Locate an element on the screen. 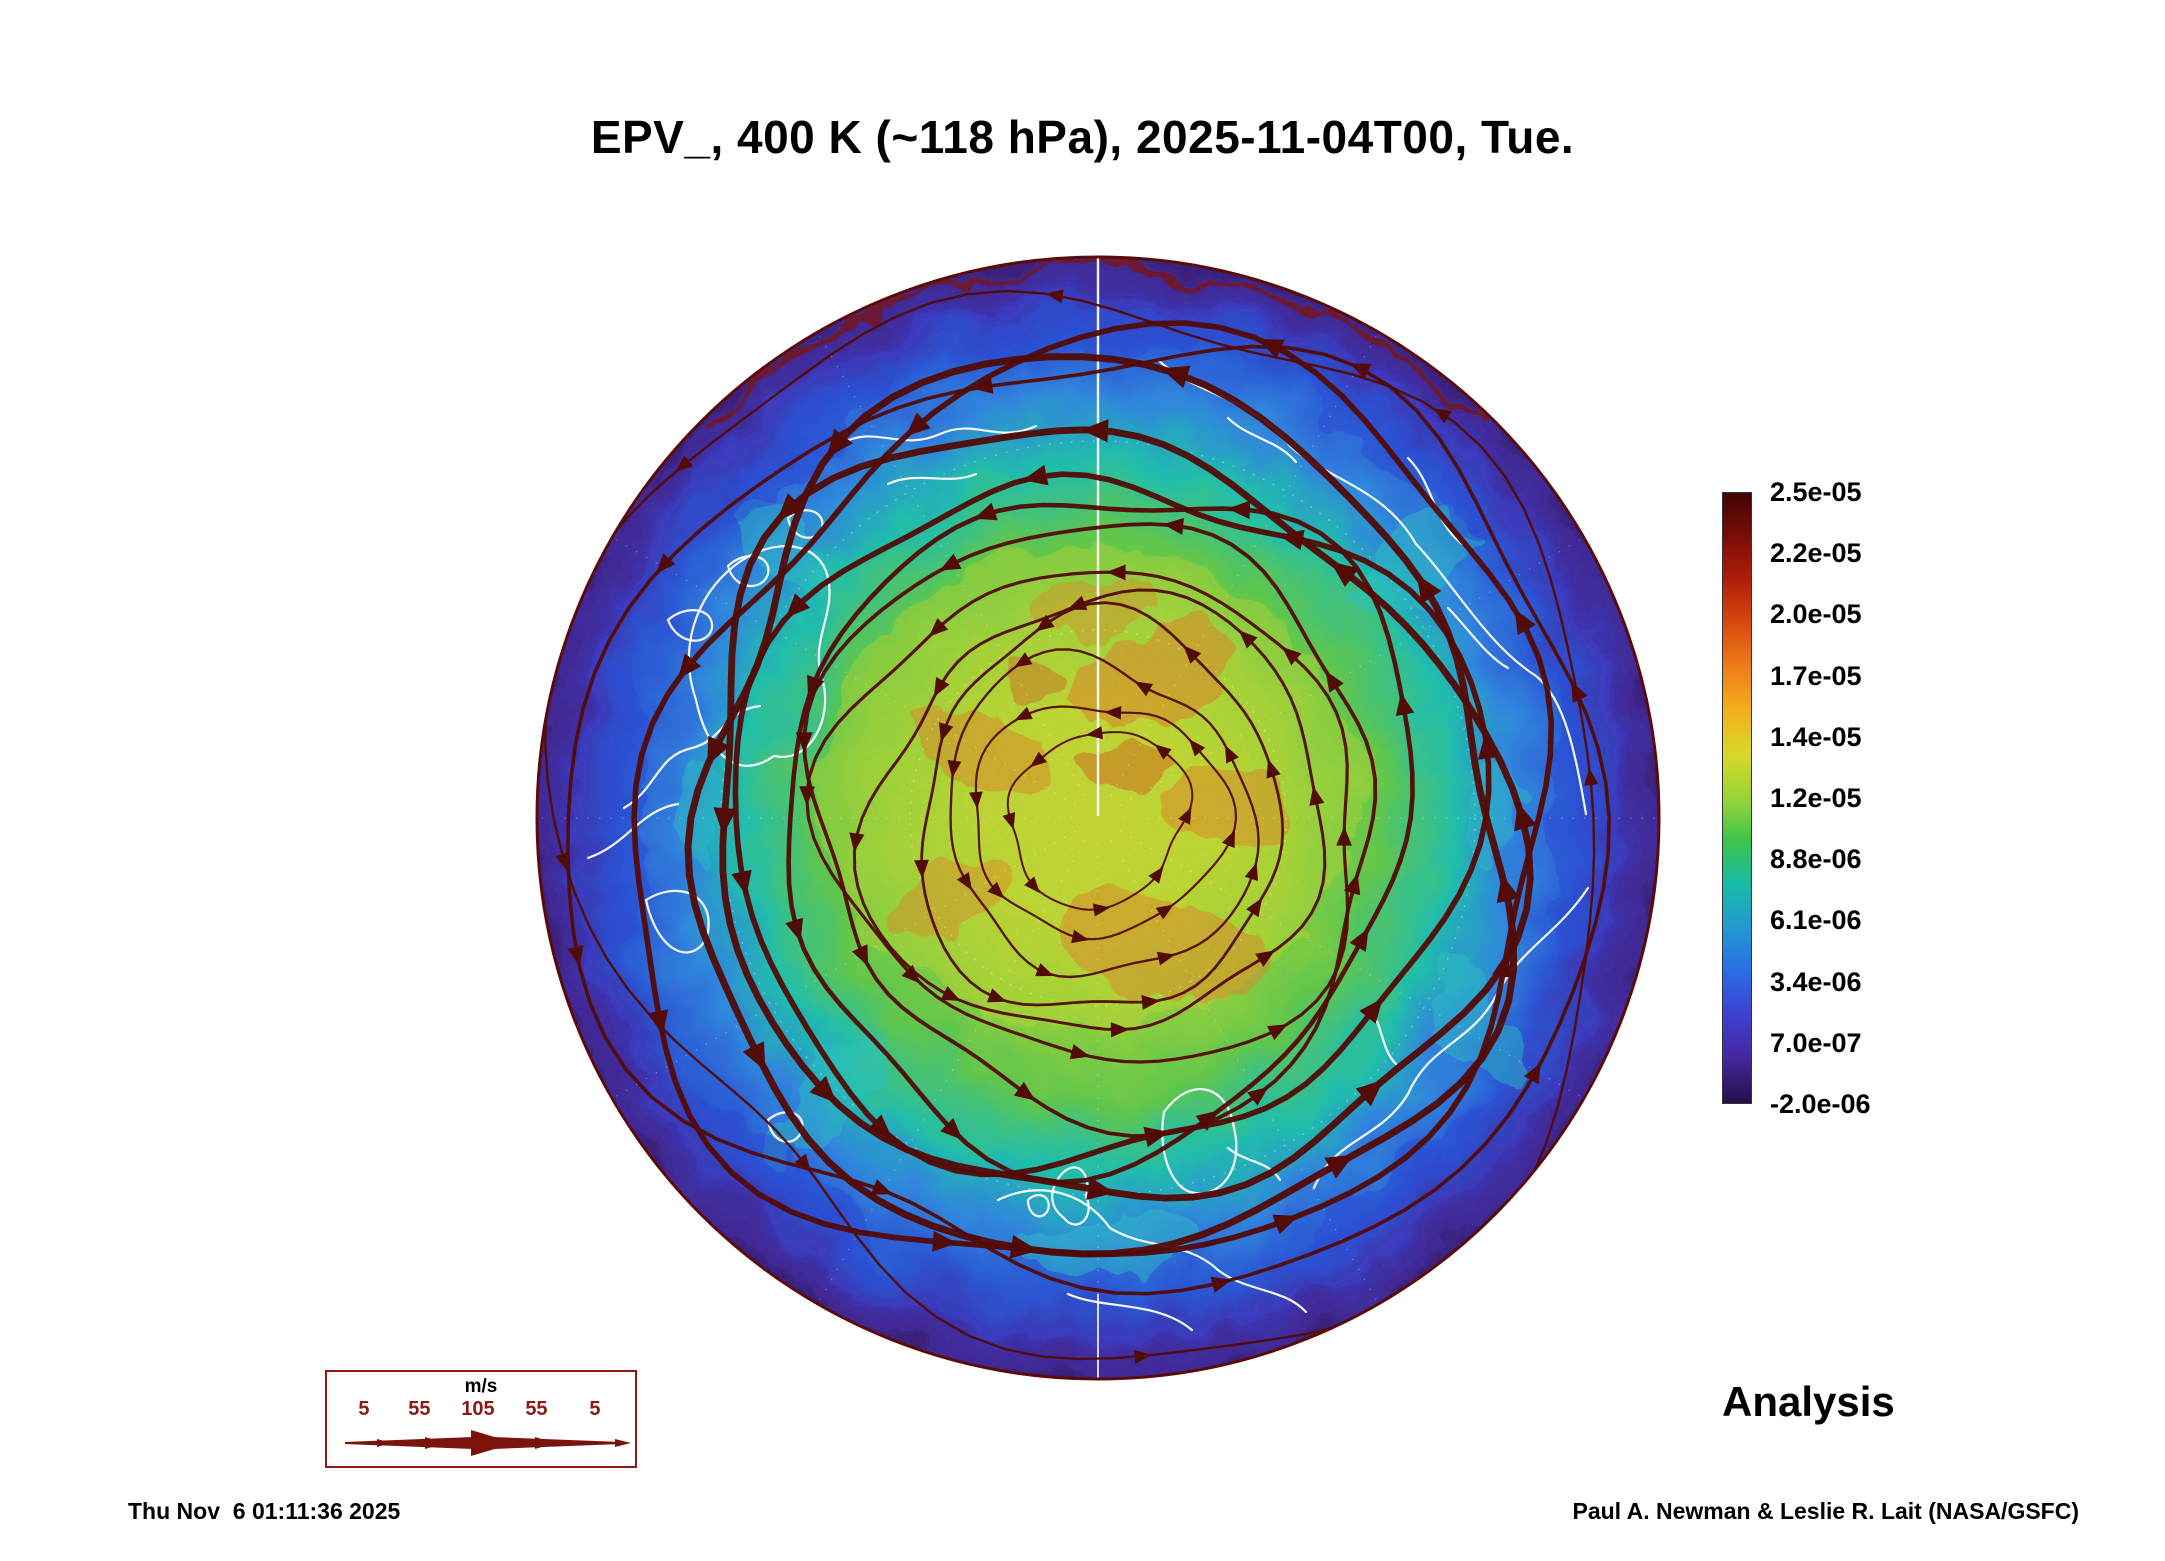  wind-speed-labels: 5 55 105 55 5 is located at coordinates (481, 1410).